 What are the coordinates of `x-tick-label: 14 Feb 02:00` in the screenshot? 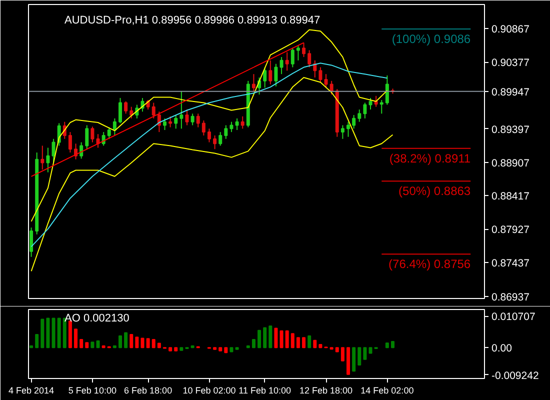 It's located at (387, 391).